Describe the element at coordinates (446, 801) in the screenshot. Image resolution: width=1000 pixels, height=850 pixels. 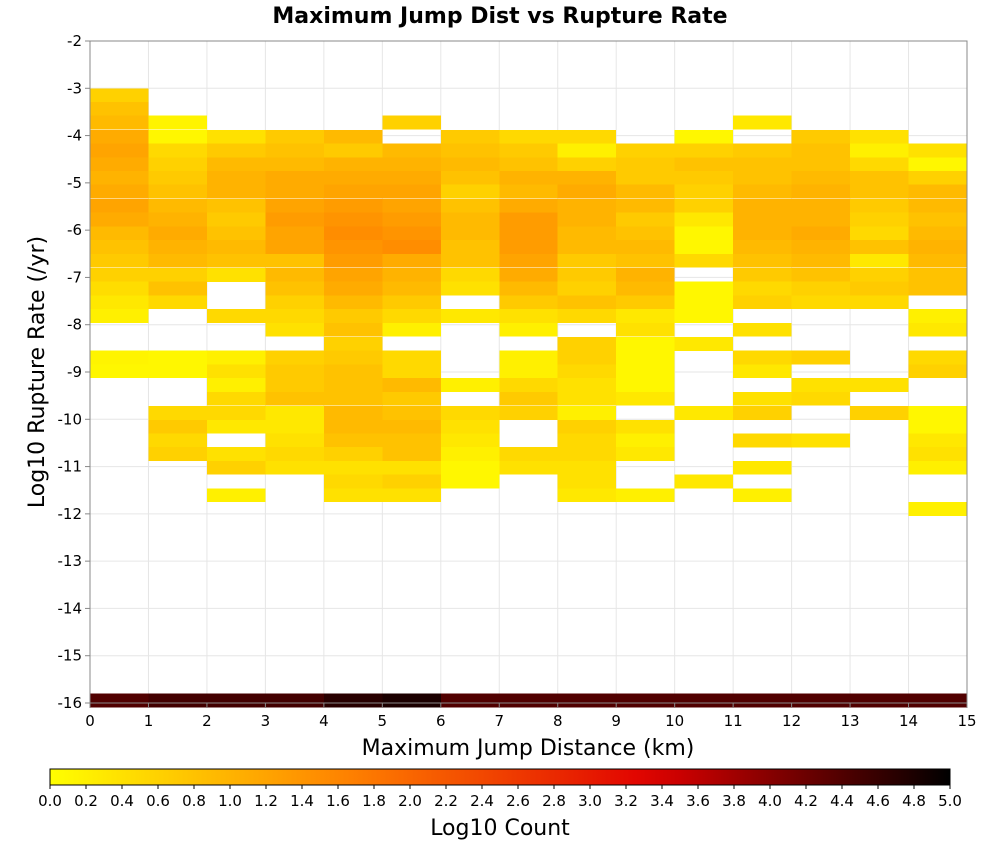
I see `colorbar-tick-label: 2.2` at that location.